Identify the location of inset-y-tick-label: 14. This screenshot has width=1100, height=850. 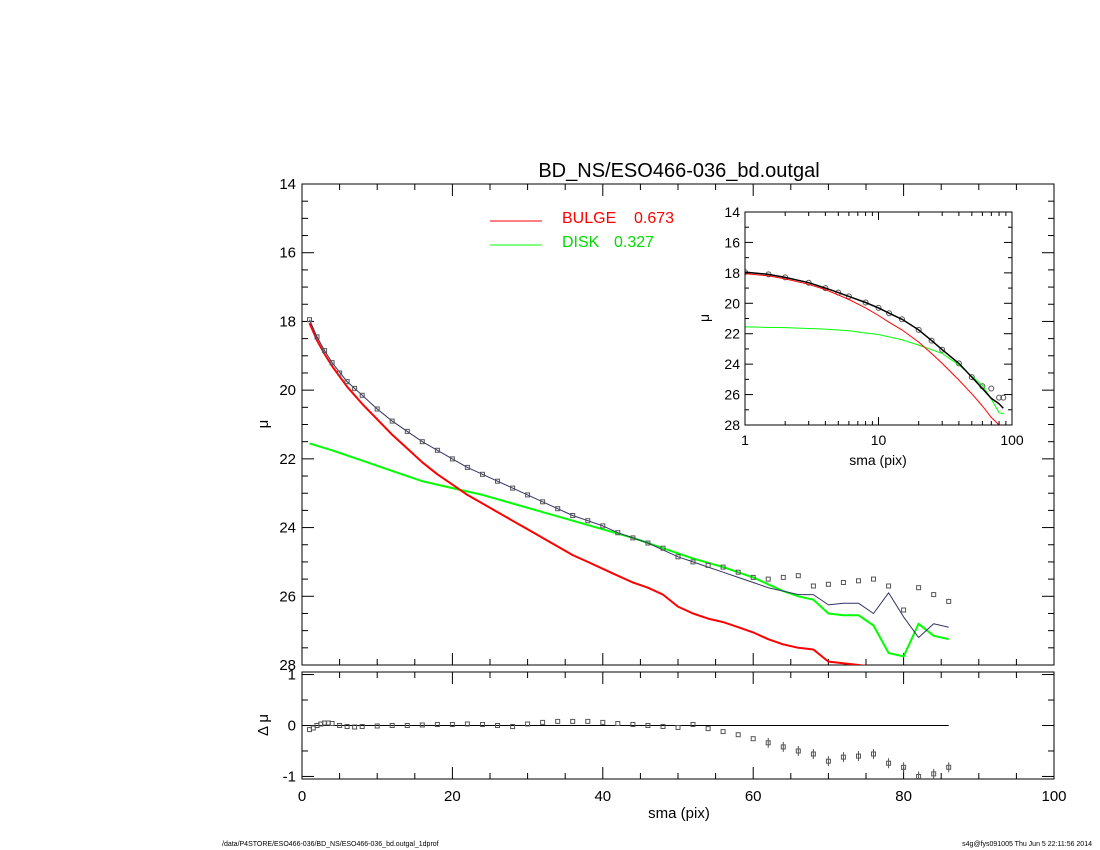
(732, 212).